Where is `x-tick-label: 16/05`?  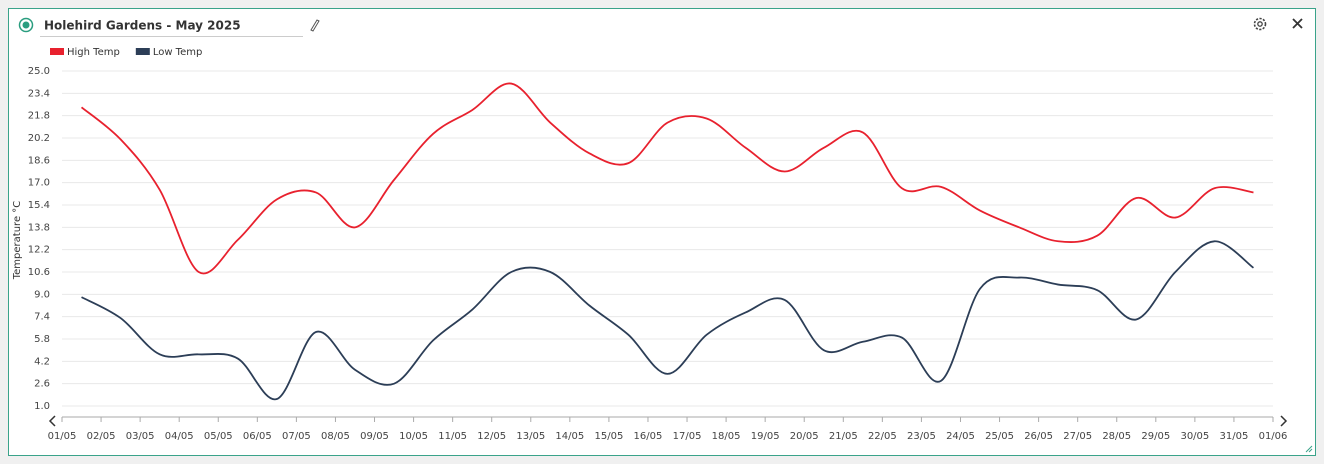 x-tick-label: 16/05 is located at coordinates (648, 436).